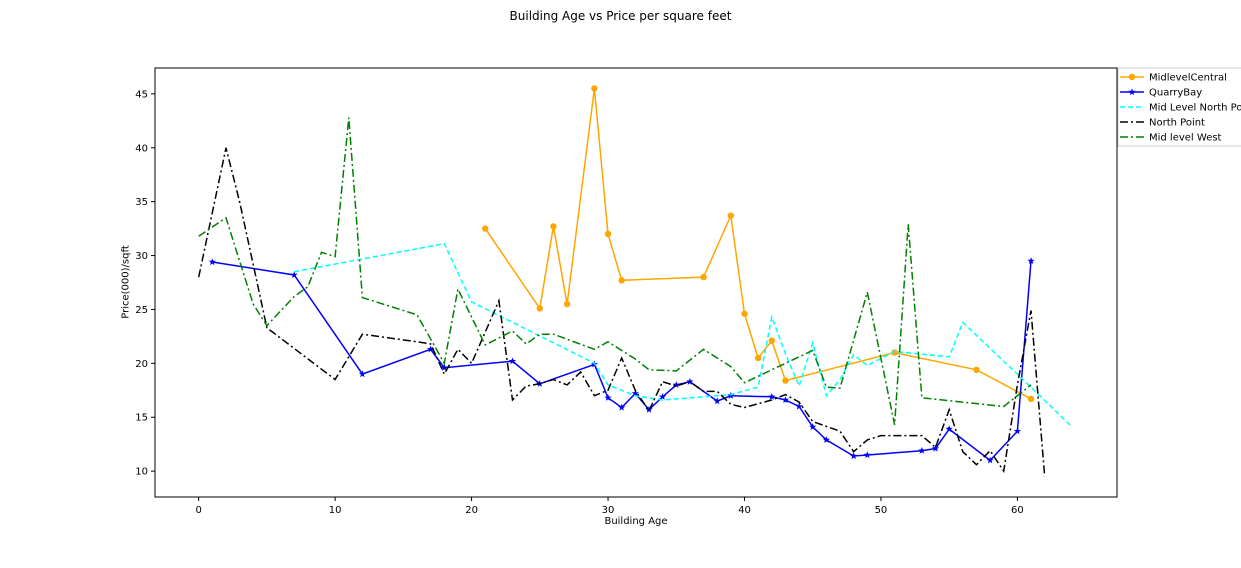 This screenshot has height=568, width=1241. What do you see at coordinates (471, 510) in the screenshot?
I see `x-tick-label: 20` at bounding box center [471, 510].